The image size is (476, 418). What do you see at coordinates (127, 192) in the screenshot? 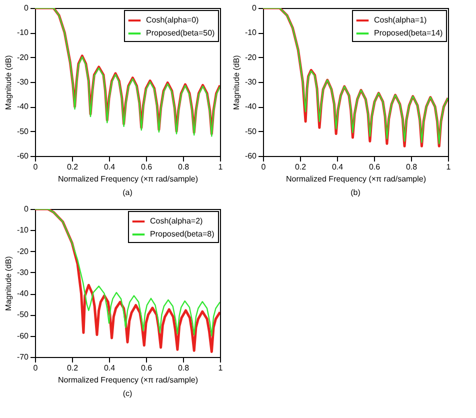
I see `text: (a)` at bounding box center [127, 192].